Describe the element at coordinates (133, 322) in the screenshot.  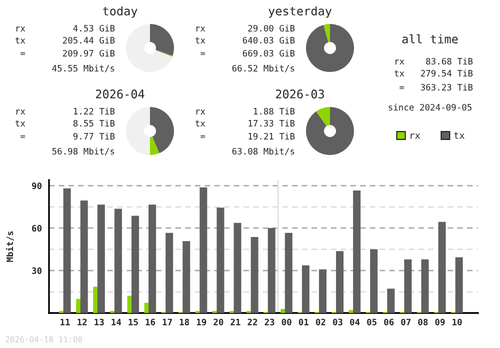
I see `x-tick-label: 15` at that location.